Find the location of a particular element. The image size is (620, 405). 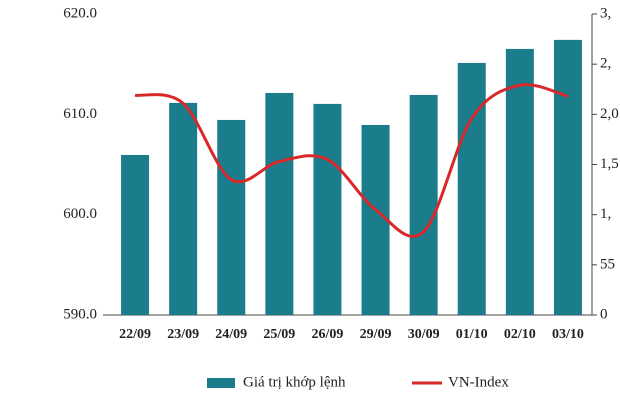

y2-tick-label: 2,0 is located at coordinates (609, 114).